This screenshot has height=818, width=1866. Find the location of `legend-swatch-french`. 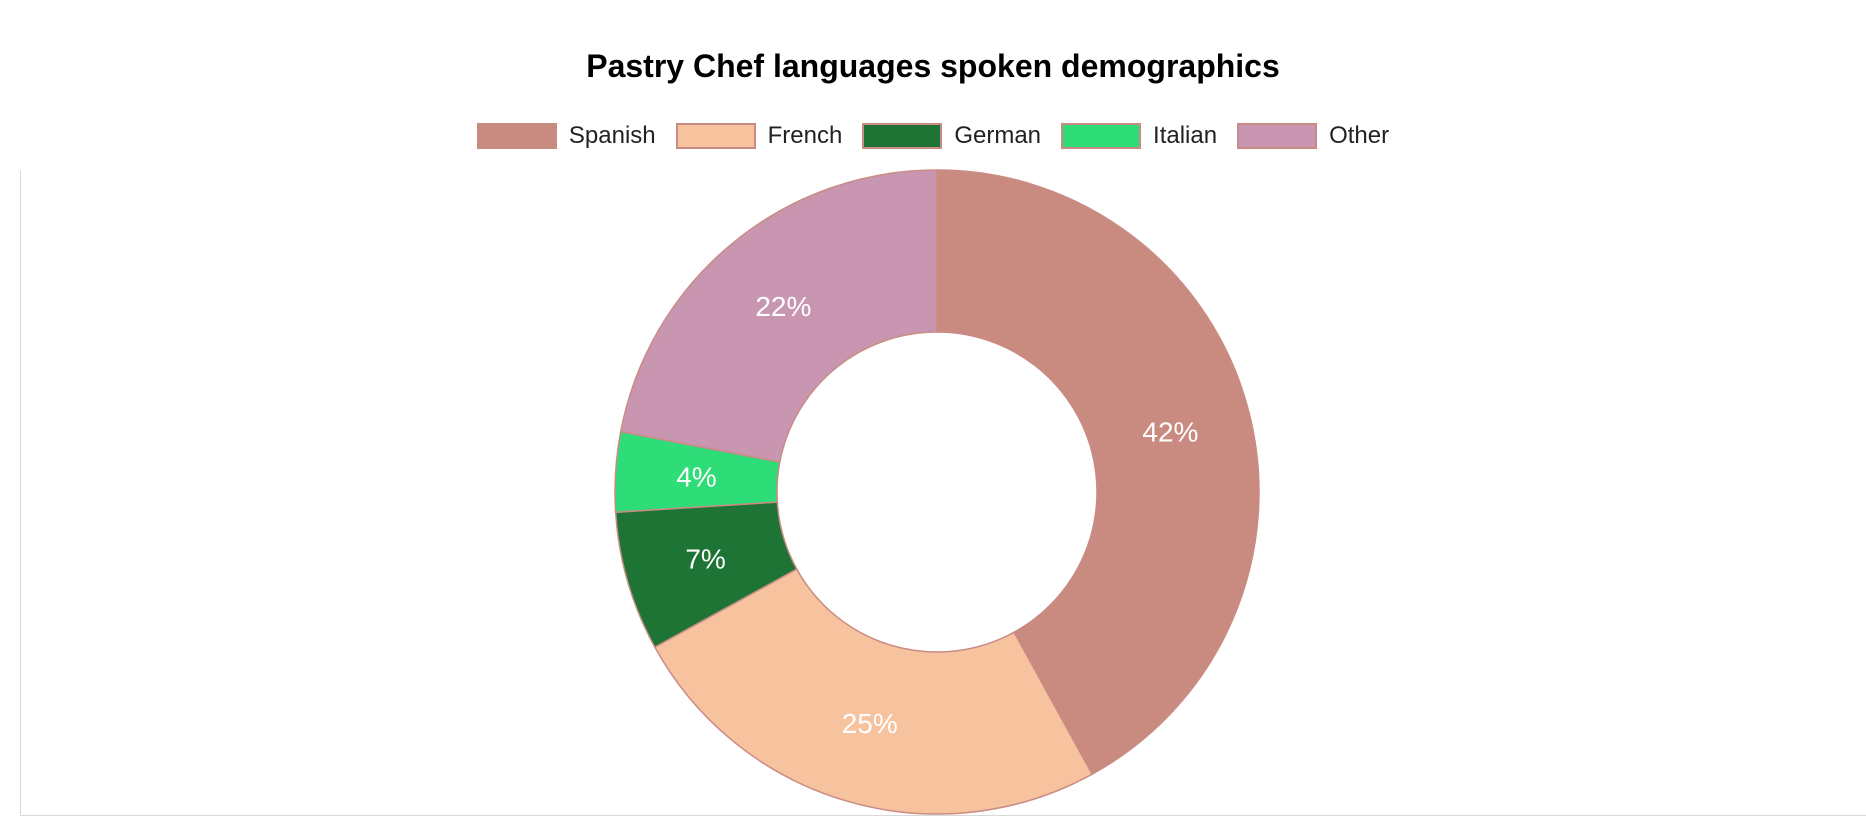

legend-swatch-french is located at coordinates (715, 136).